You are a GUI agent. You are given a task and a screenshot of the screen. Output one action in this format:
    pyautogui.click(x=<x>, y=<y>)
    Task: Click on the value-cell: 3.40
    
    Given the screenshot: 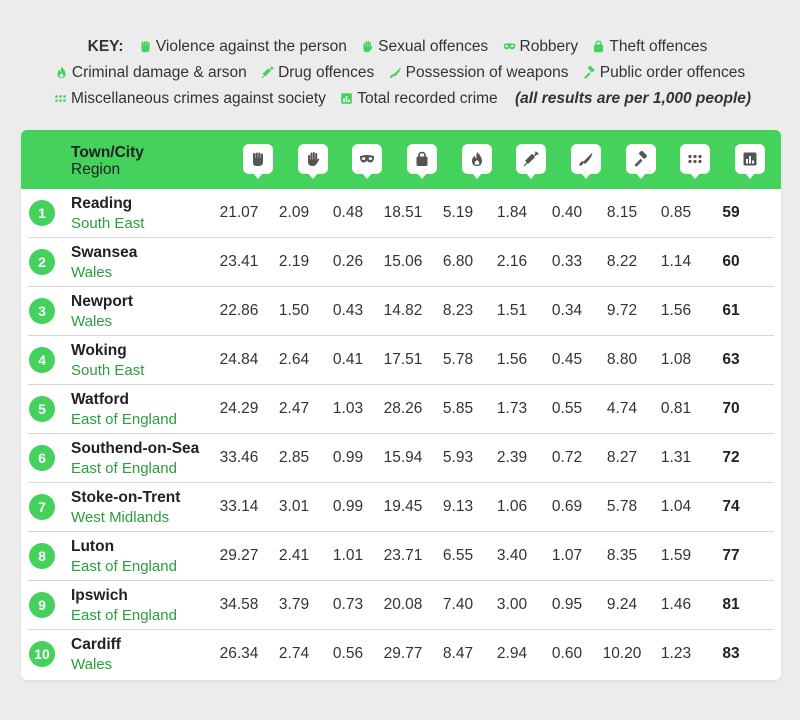 What is the action you would take?
    pyautogui.click(x=512, y=555)
    